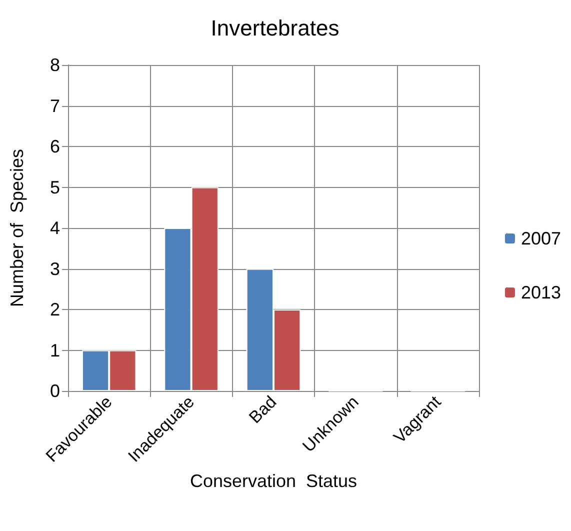 The width and height of the screenshot is (571, 531). I want to click on y-tick-label: 7, so click(55, 106).